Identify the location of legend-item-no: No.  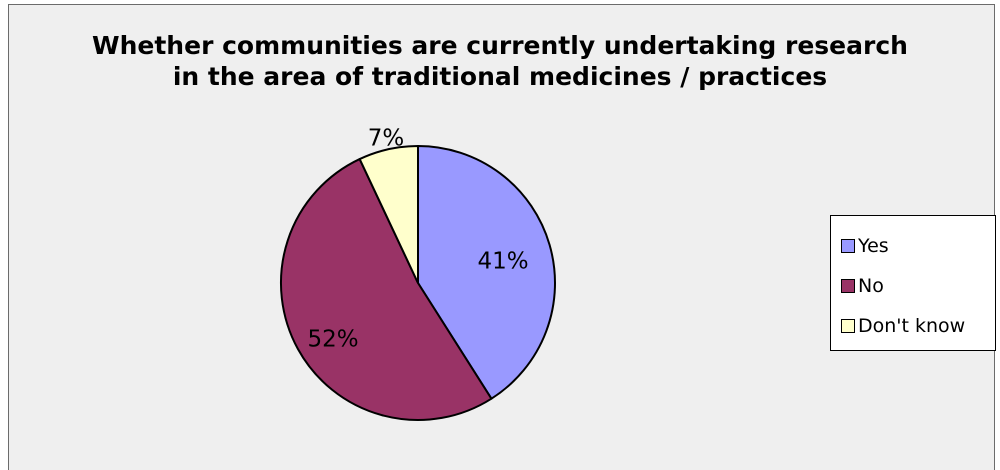
(918, 286).